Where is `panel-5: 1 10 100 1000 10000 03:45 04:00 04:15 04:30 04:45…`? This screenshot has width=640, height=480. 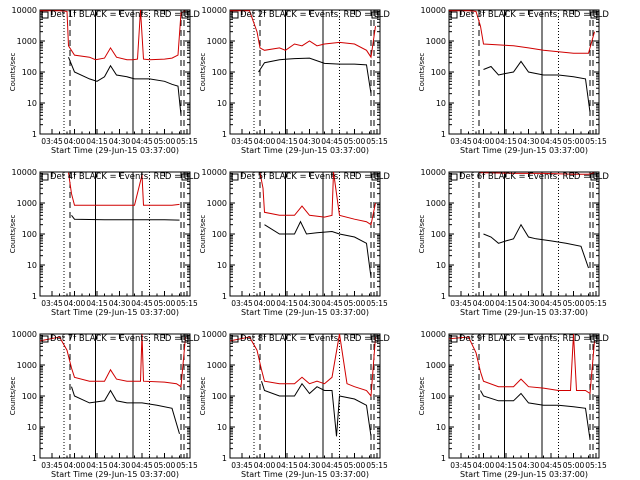 panel-5: 1 10 100 1000 10000 03:45 04:00 04:15 04:30 04:45… is located at coordinates (294, 242).